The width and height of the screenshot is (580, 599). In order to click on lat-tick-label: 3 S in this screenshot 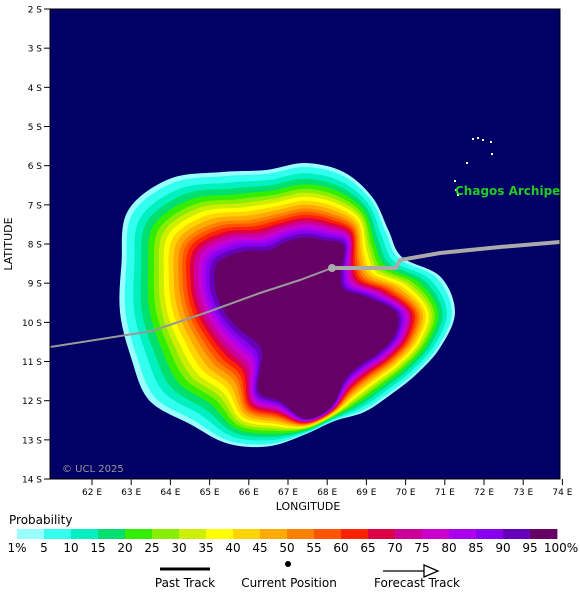, I will do `click(35, 50)`.